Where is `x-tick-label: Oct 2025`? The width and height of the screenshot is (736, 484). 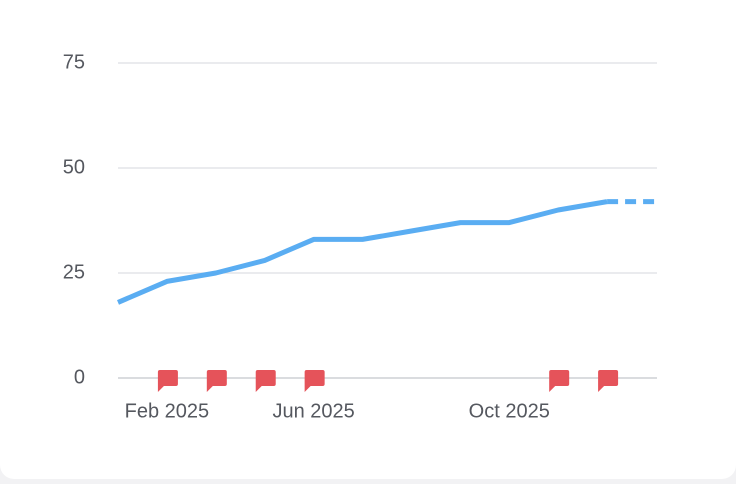 x-tick-label: Oct 2025 is located at coordinates (509, 411).